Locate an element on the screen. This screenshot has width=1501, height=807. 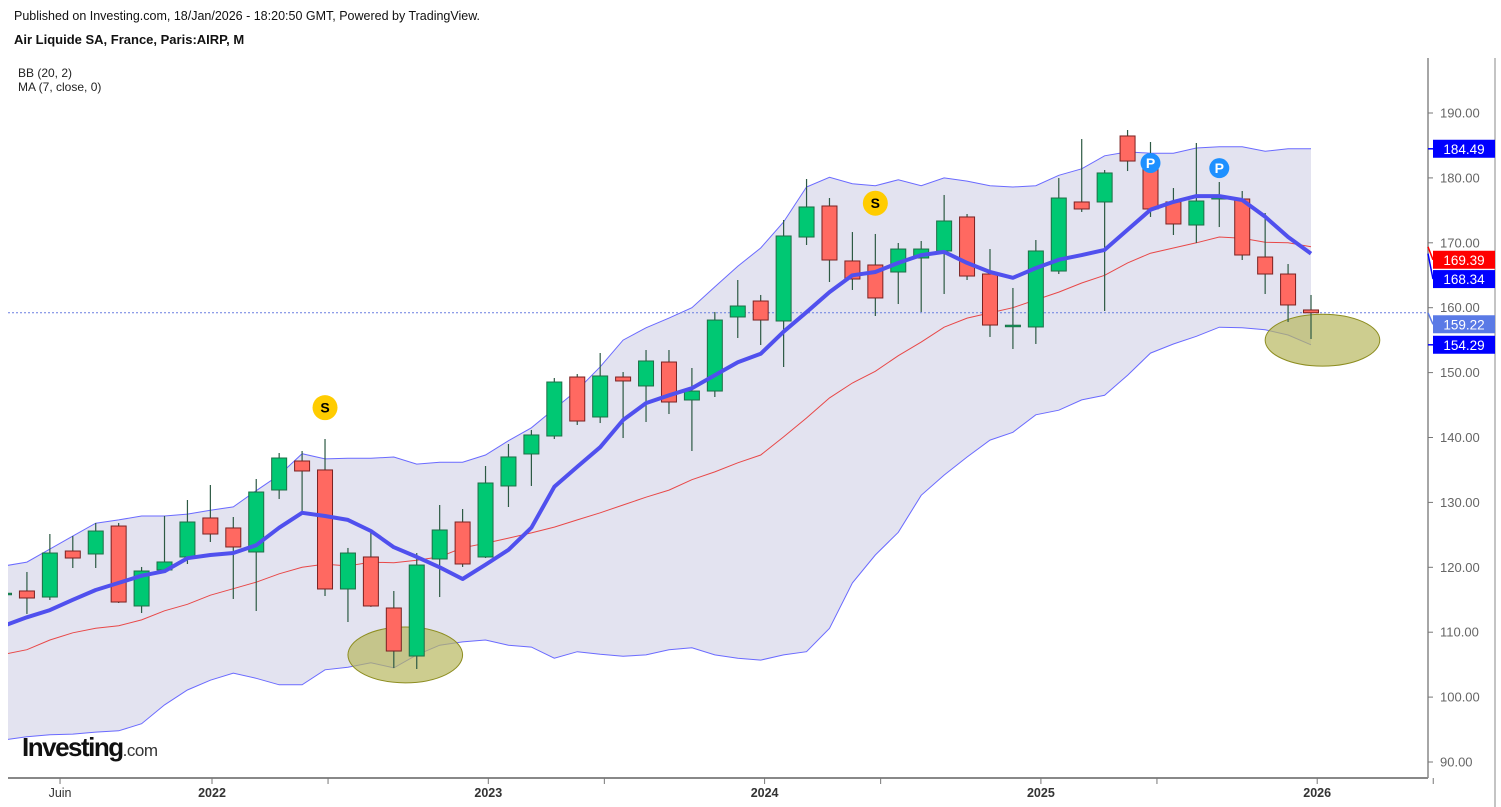
price-tag-label: 168.34 is located at coordinates (1464, 279).